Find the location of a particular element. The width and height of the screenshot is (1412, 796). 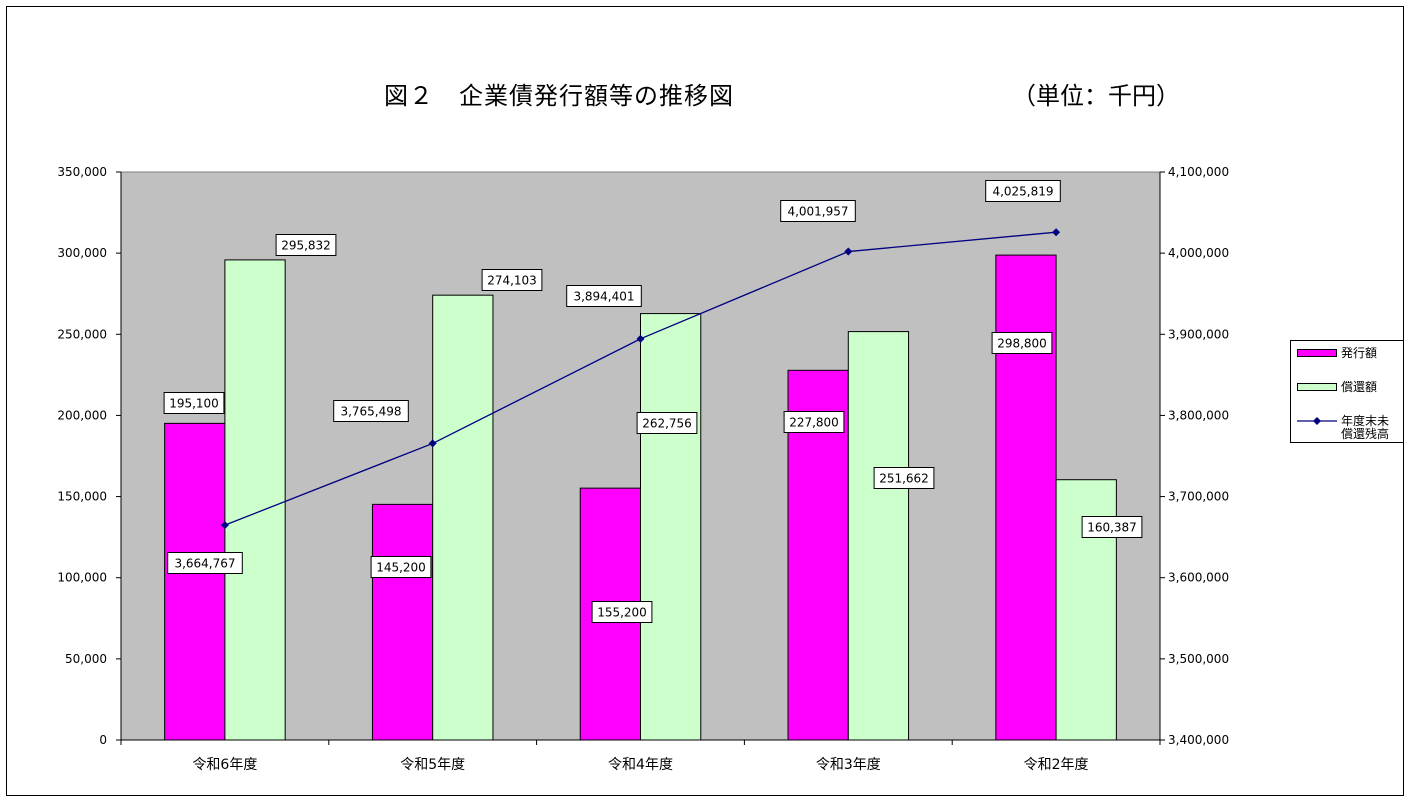

data-label-issue: 145,200 is located at coordinates (401, 568).